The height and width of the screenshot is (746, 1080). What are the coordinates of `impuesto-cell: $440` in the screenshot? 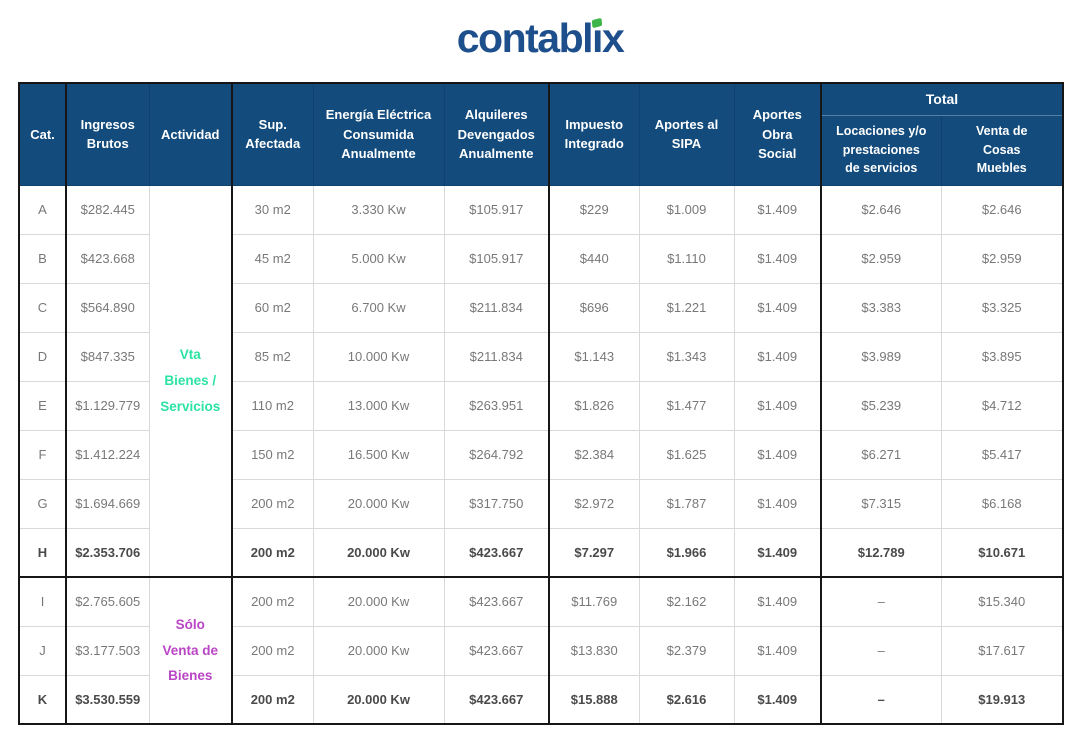 It's located at (594, 258).